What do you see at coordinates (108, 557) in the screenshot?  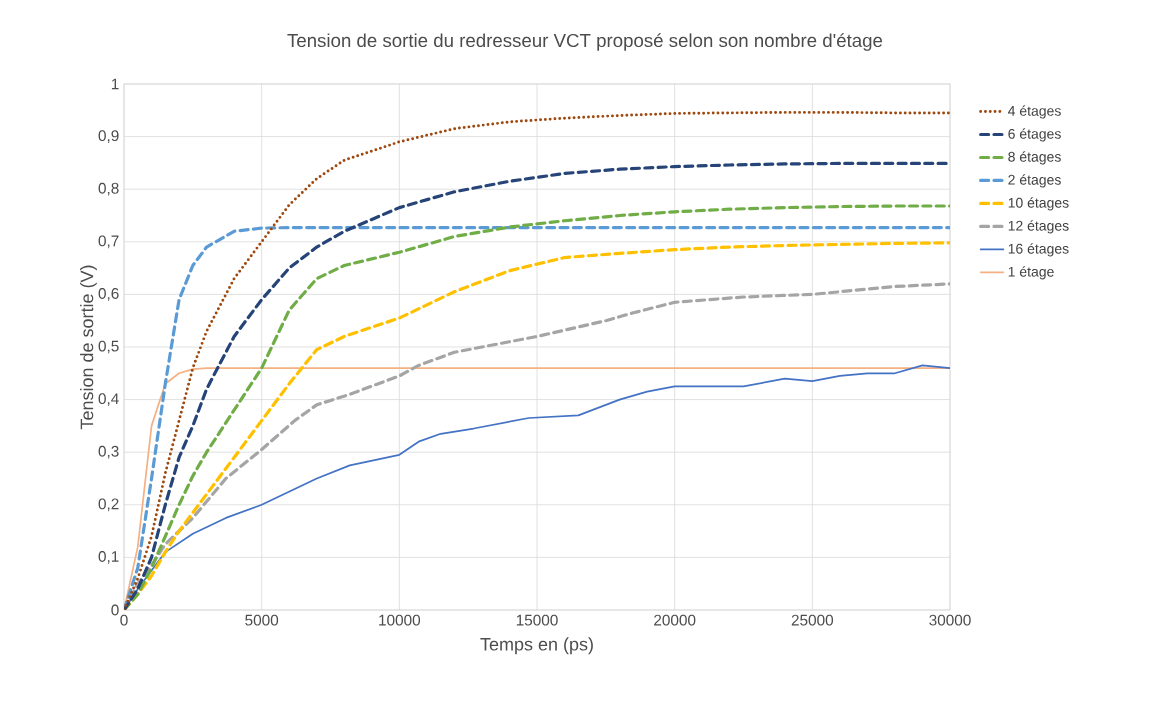 I see `y-tick-label: 0,1` at bounding box center [108, 557].